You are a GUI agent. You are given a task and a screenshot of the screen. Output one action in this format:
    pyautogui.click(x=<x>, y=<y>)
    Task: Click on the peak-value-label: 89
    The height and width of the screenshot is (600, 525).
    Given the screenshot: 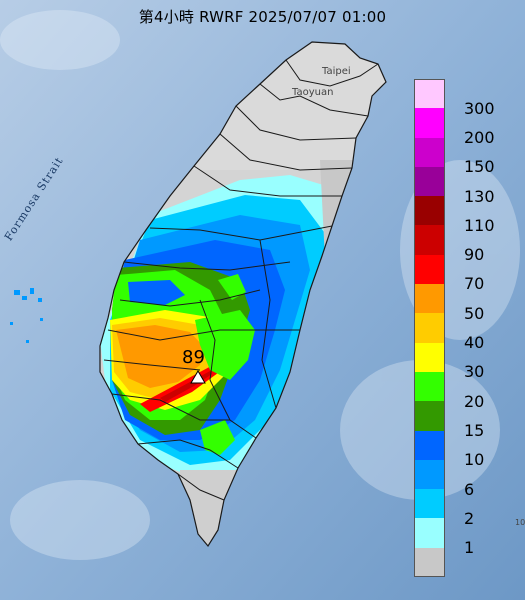 What is the action you would take?
    pyautogui.click(x=193, y=357)
    